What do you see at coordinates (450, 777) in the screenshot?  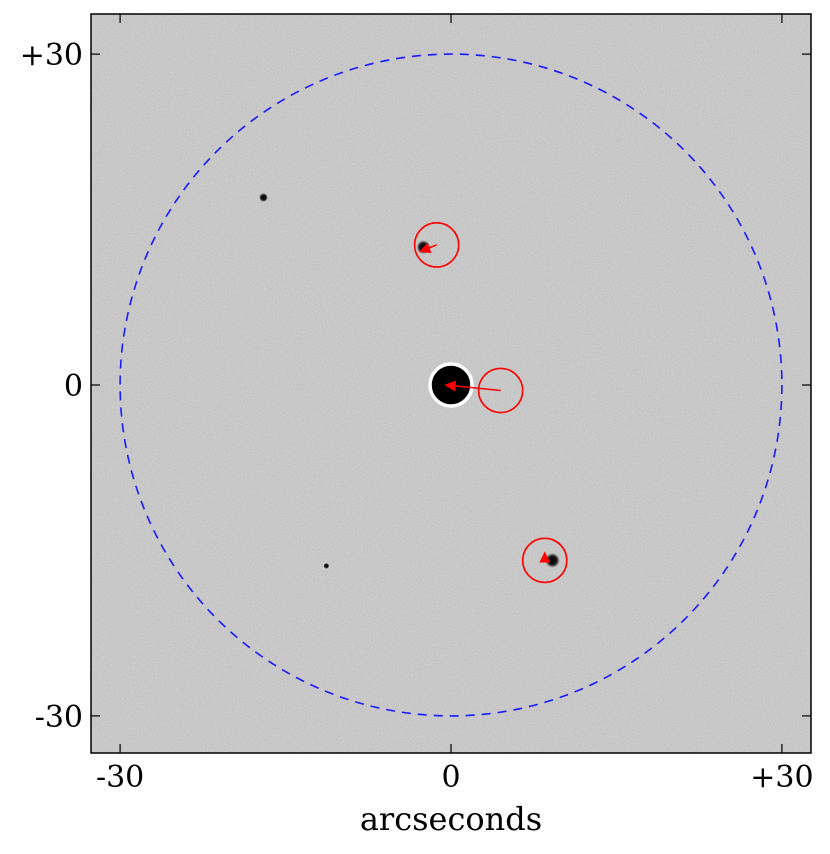 I see `x-tick-label-1: 0` at bounding box center [450, 777].